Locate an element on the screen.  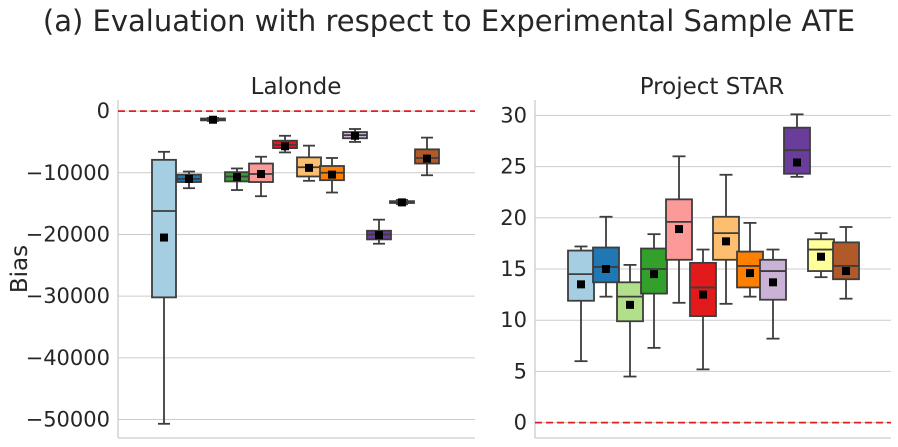
y-tick-label: −40000 is located at coordinates (68, 358).